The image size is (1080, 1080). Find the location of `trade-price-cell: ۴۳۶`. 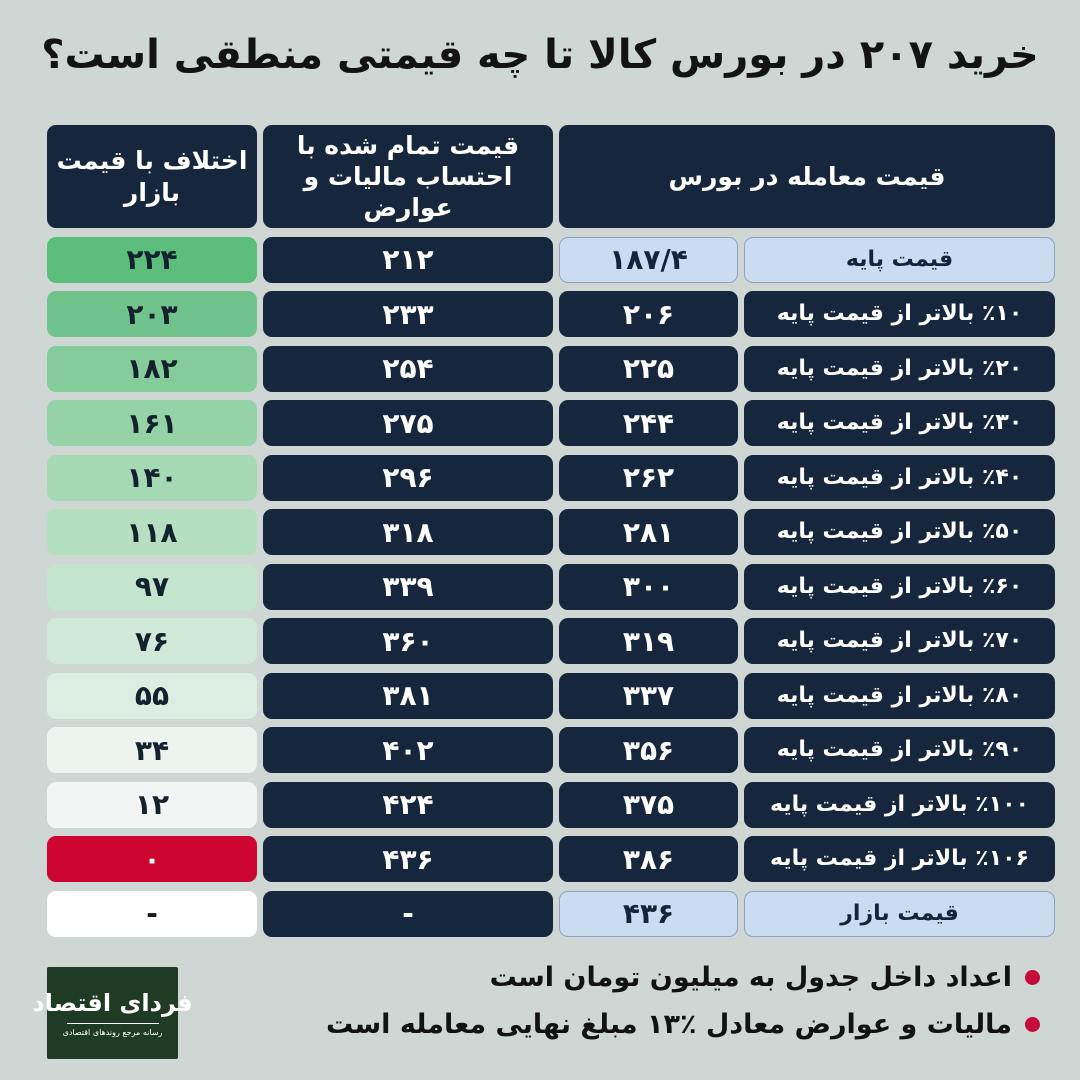

trade-price-cell: ۴۳۶ is located at coordinates (648, 913).